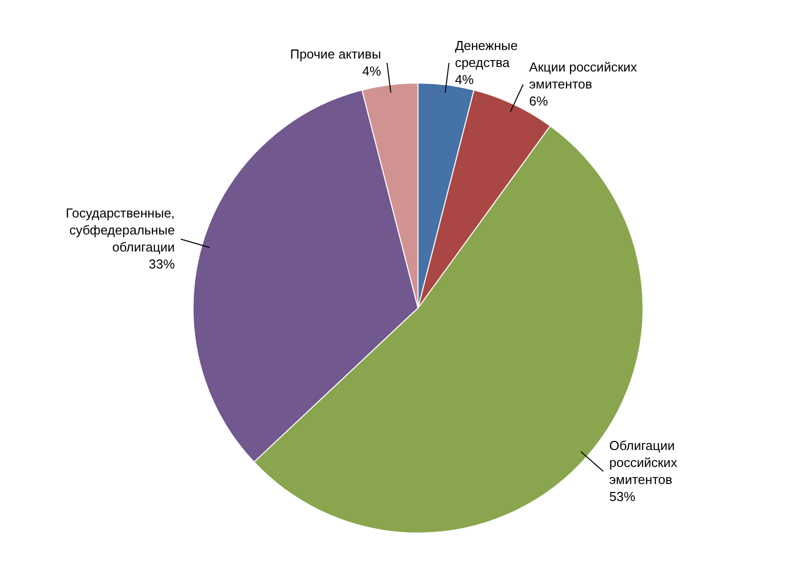 Image resolution: width=789 pixels, height=566 pixels. Describe the element at coordinates (486, 54) in the screenshot. I see `slice-label: Денежные средства` at that location.